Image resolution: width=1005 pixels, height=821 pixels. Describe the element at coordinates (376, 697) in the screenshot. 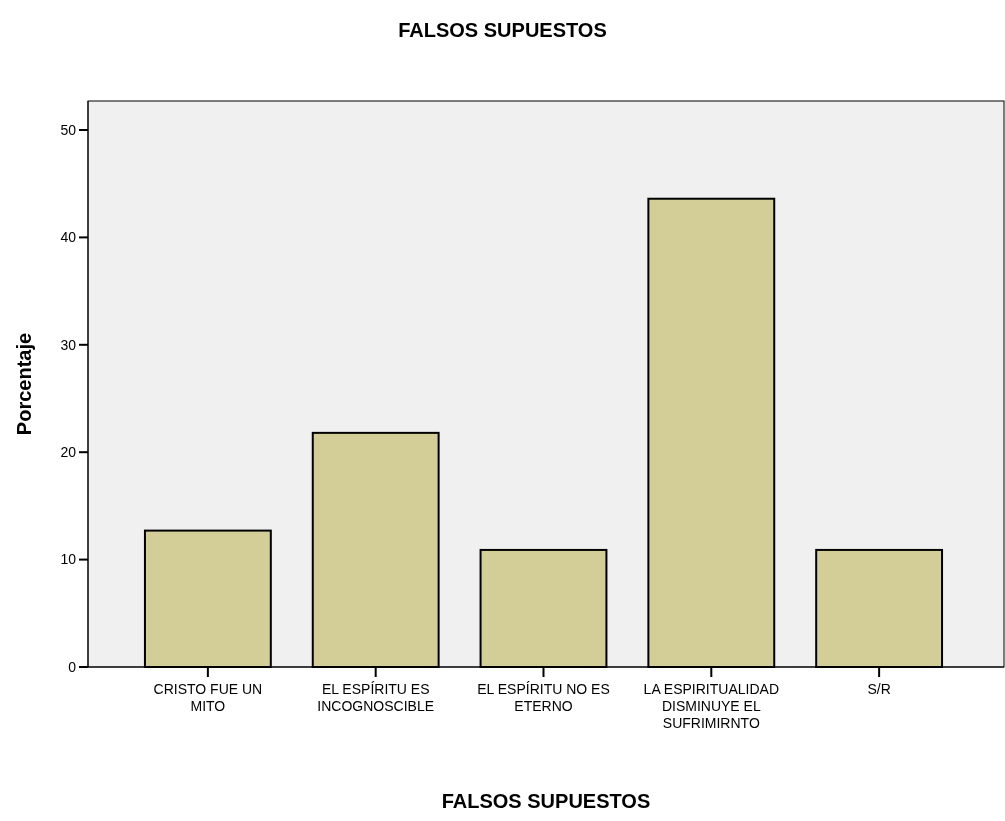

I see `x-tick-label: EL ESPÍRITU ES INCOGNOSCIBLE` at that location.